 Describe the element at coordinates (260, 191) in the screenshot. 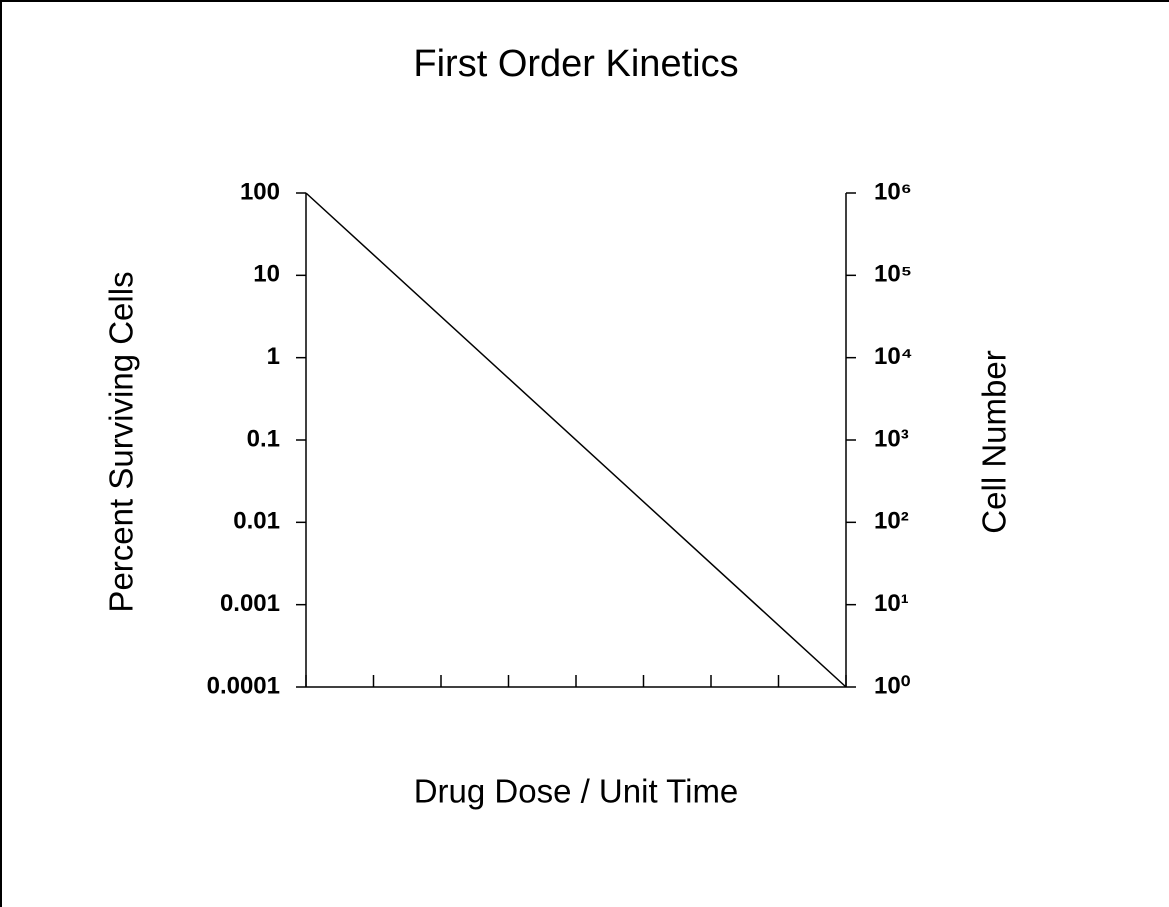

I see `y-tick-label: 100` at that location.